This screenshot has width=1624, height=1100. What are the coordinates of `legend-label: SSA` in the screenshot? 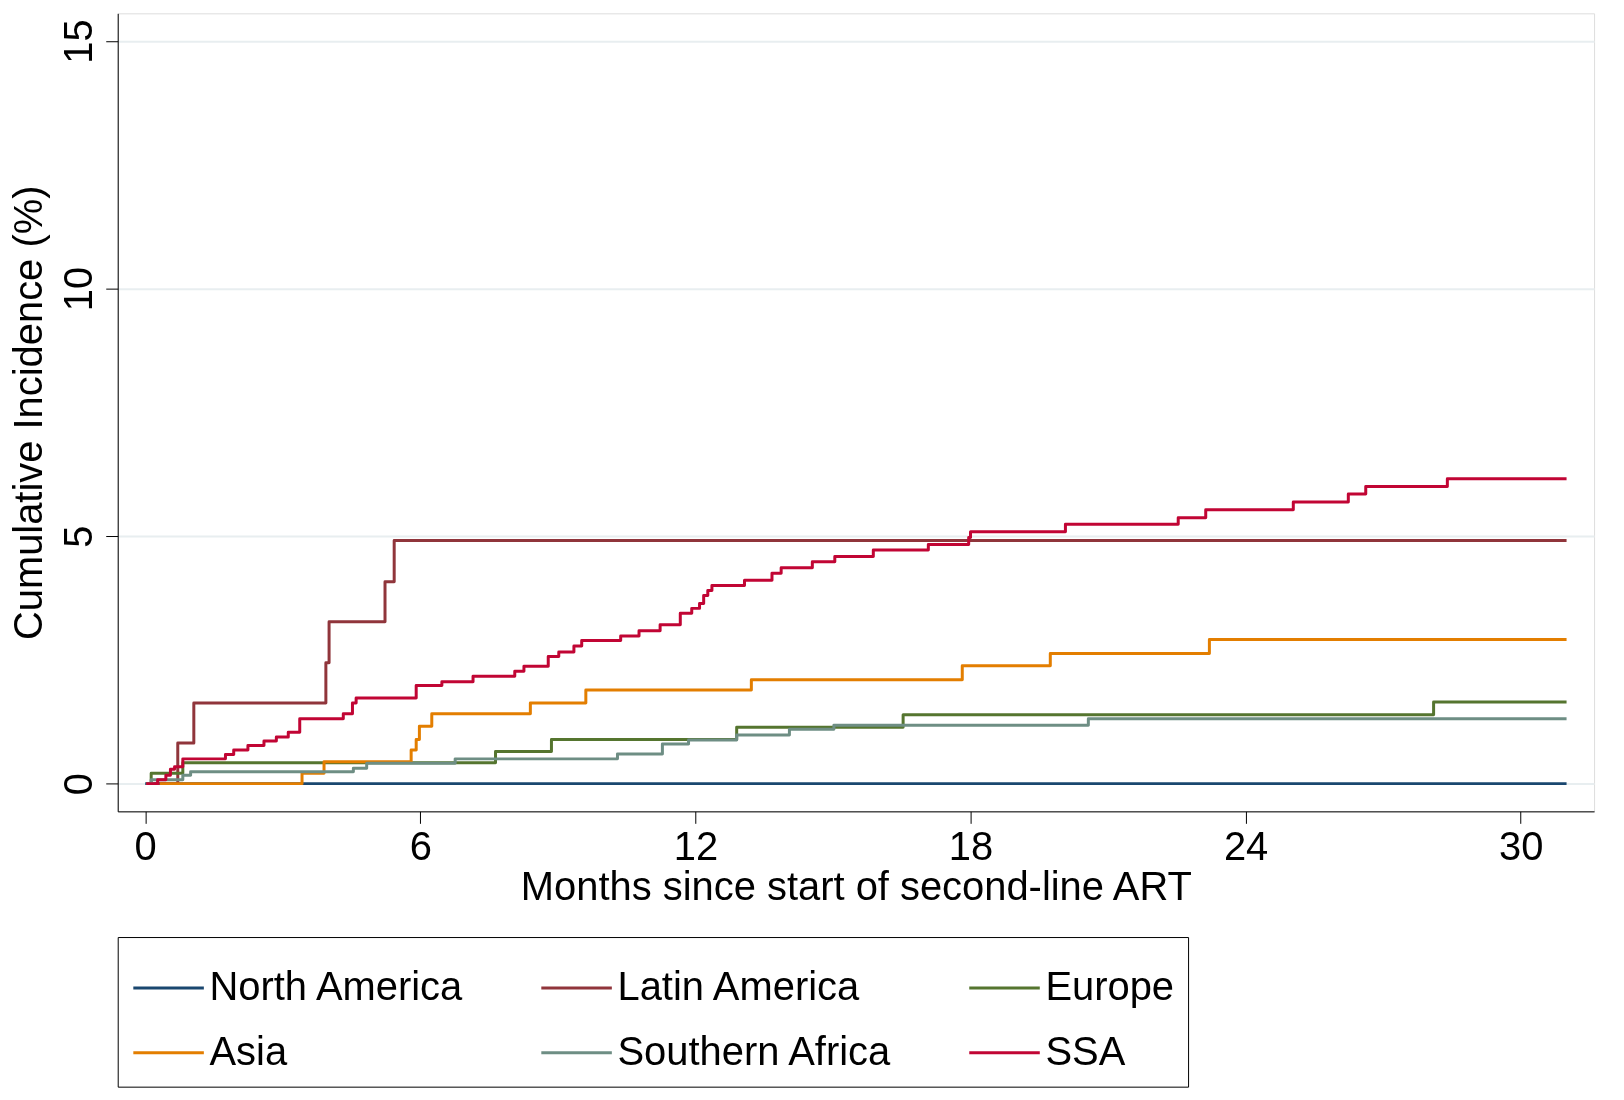 It's located at (1085, 1050).